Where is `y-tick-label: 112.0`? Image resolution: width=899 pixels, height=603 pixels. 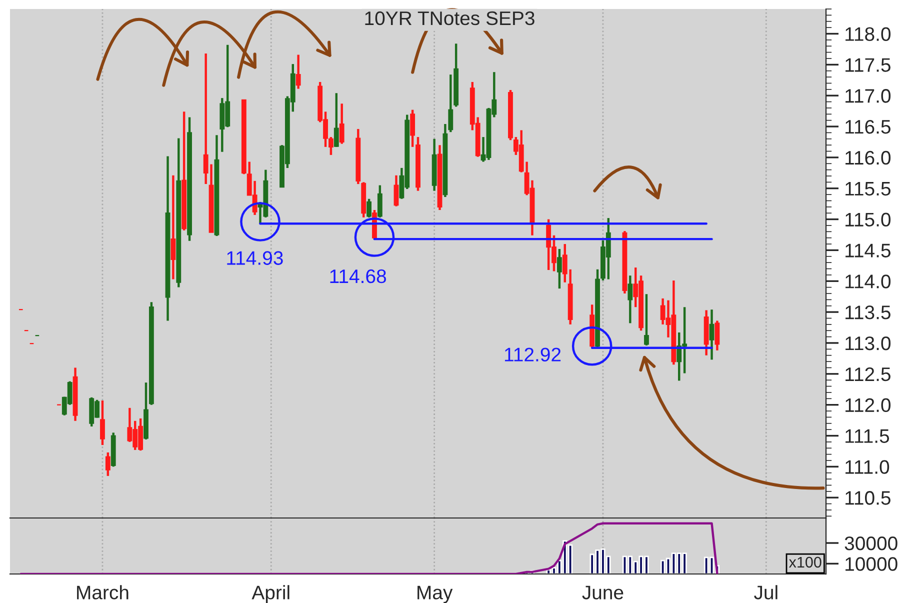
y-tick-label: 112.0 is located at coordinates (868, 405).